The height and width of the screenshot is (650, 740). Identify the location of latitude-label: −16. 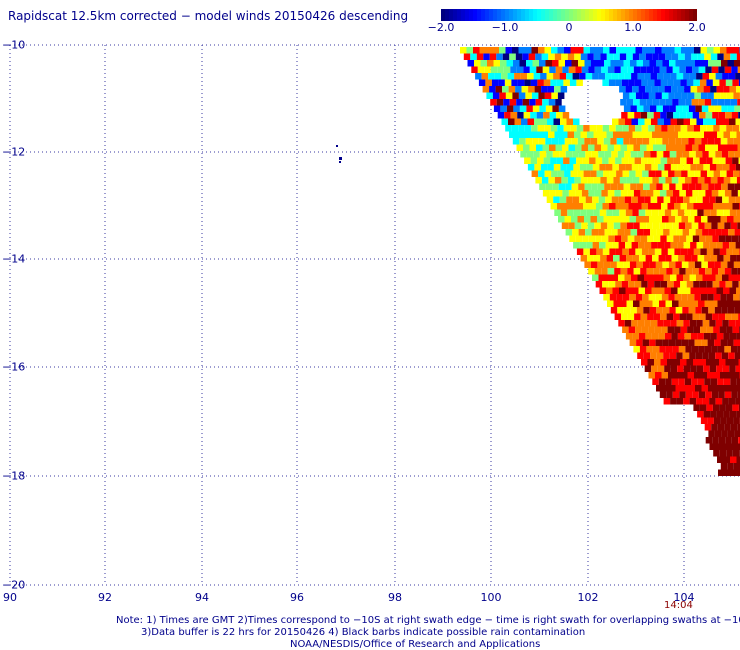
(14, 367).